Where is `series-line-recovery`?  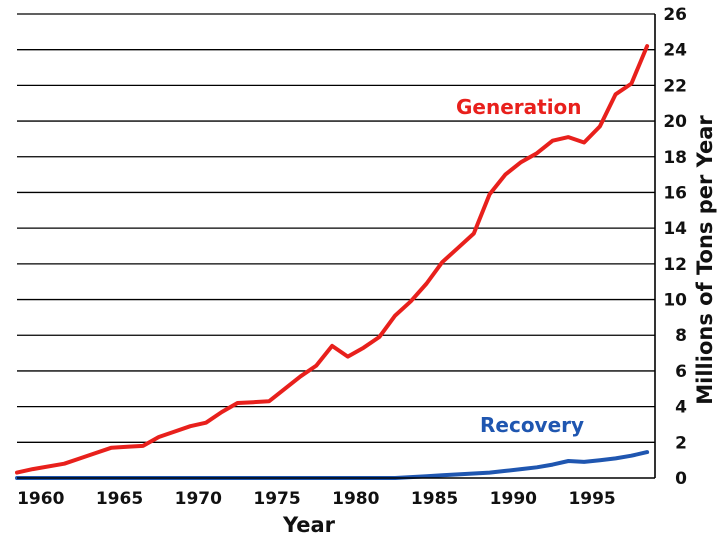
series-line-recovery is located at coordinates (332, 465).